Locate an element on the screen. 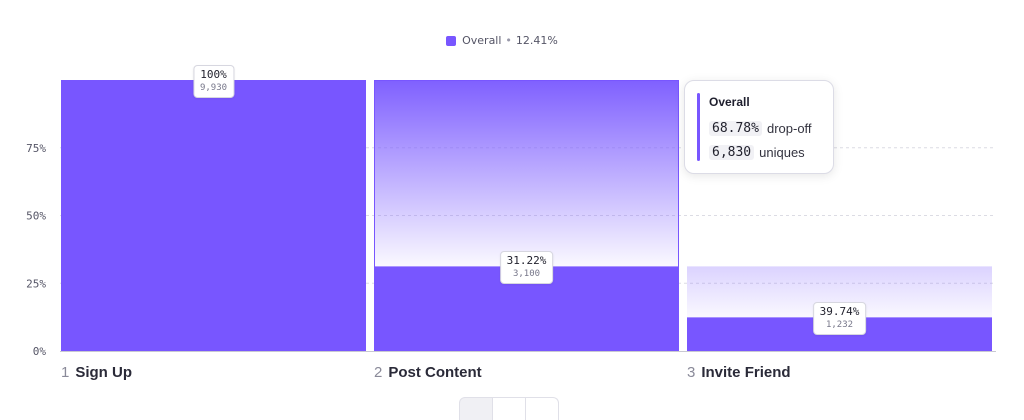 This screenshot has height=420, width=1024. hover-tooltip: Overall 68.78% drop-off 6,830 uniques is located at coordinates (759, 127).